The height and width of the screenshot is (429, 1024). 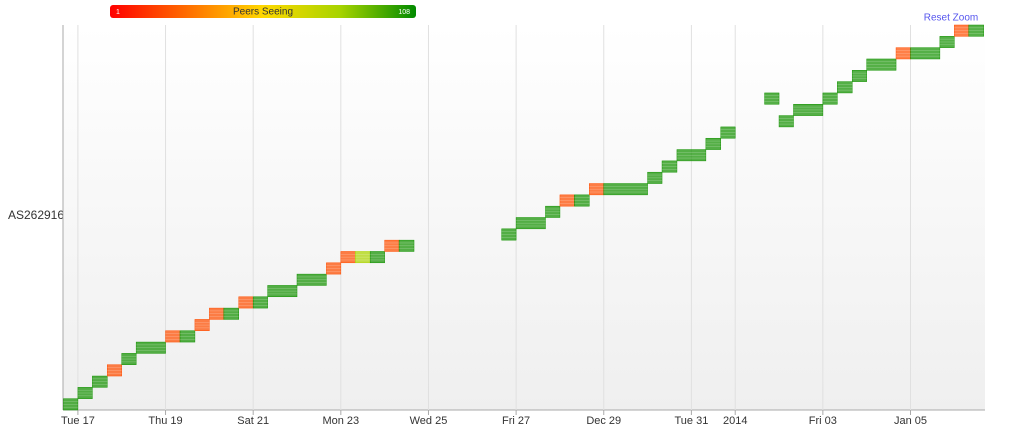 I want to click on x-tick-label: Fri 27, so click(x=516, y=421).